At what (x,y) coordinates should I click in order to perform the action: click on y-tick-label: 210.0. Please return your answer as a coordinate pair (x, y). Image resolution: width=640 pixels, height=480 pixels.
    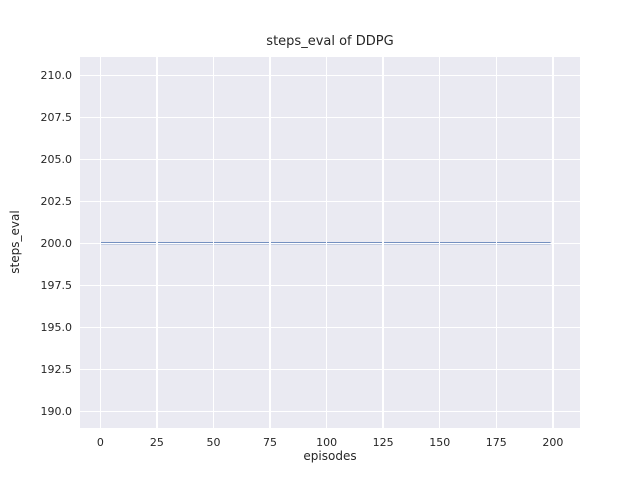
    Looking at the image, I should click on (56, 75).